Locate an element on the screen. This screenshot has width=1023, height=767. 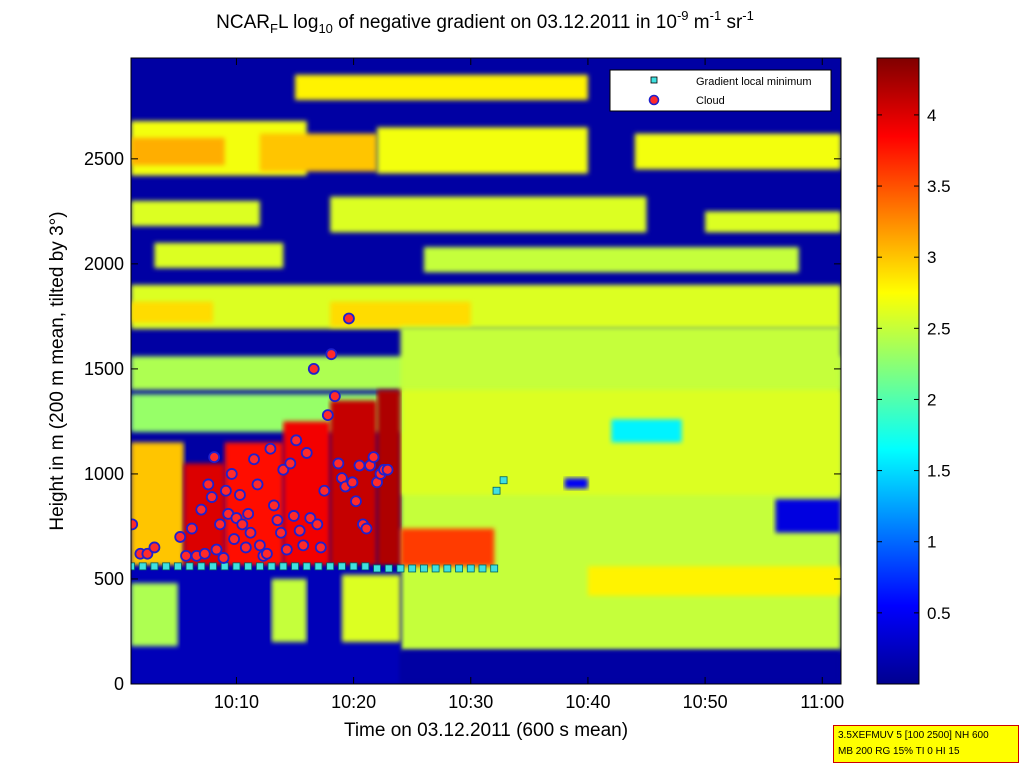
colorbar-tick-label: 3 is located at coordinates (931, 257).